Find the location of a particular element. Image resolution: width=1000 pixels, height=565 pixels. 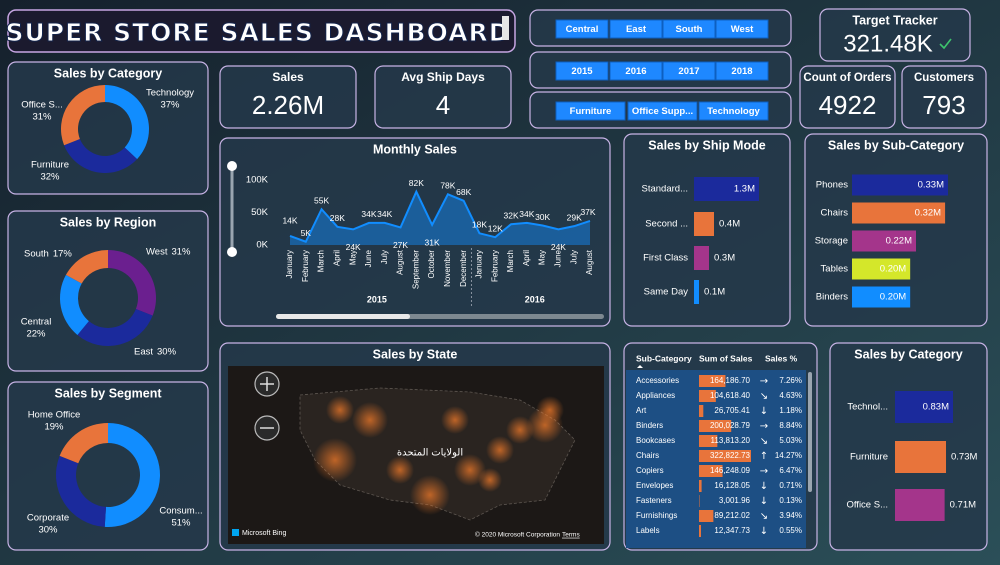

scrollbar-thumb is located at coordinates (343, 316).